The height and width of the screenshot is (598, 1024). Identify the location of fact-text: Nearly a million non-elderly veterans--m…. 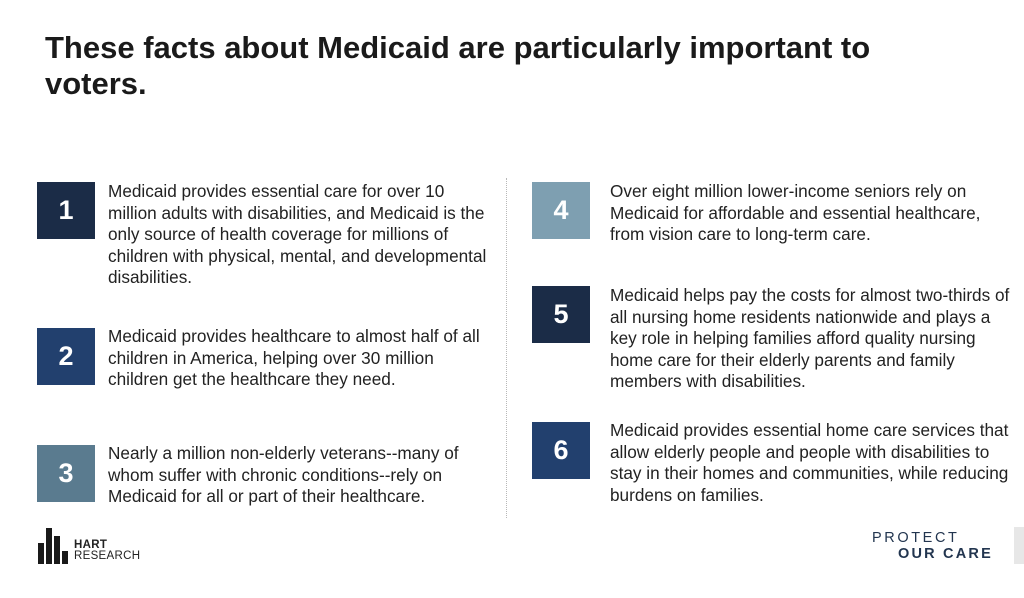
(283, 474).